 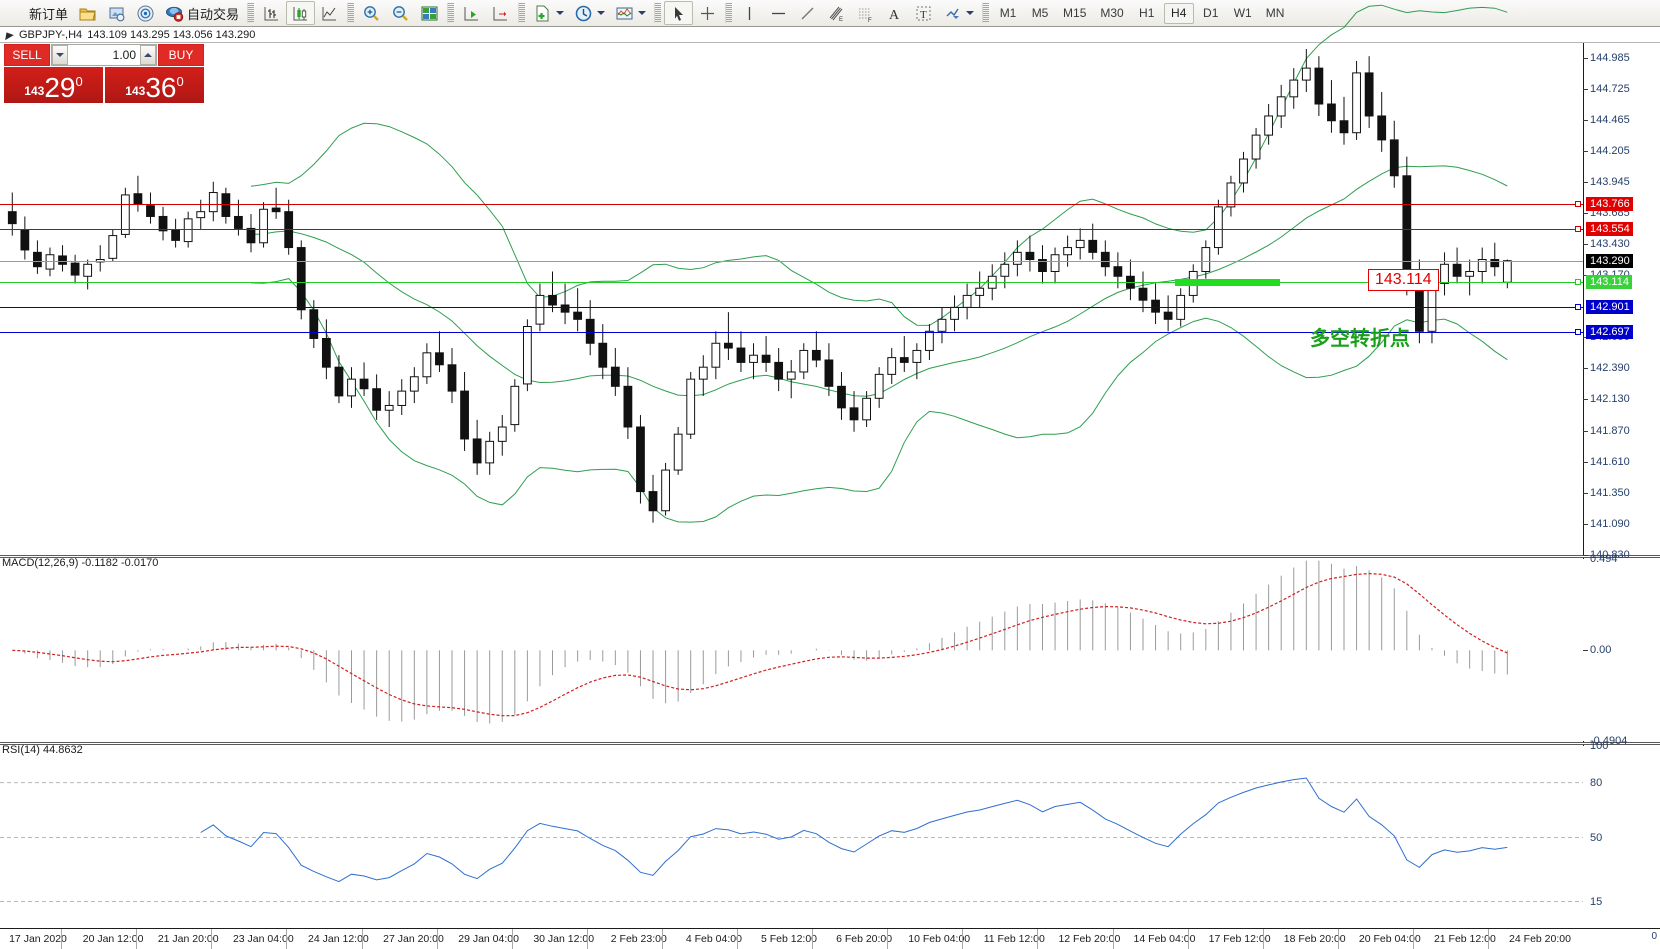 What do you see at coordinates (1008, 13) in the screenshot?
I see `timeframe-m1: M1` at bounding box center [1008, 13].